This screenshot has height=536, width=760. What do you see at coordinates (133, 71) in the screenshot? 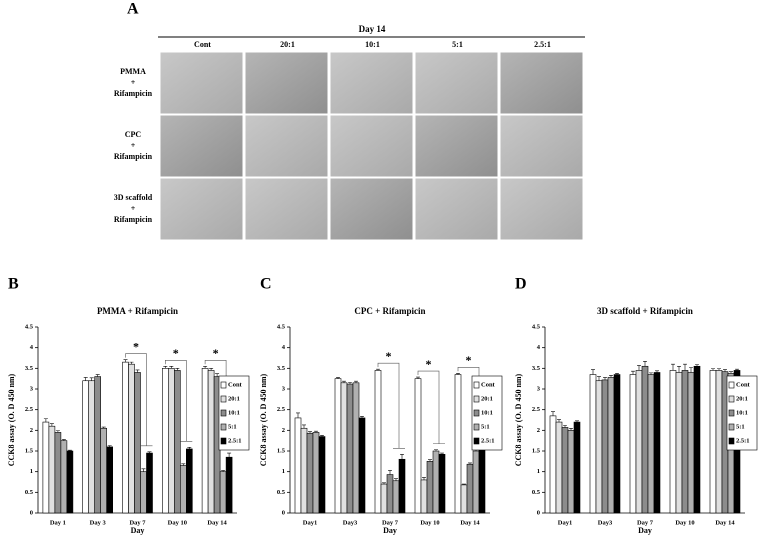
I see `row-label: PMMA` at bounding box center [133, 71].